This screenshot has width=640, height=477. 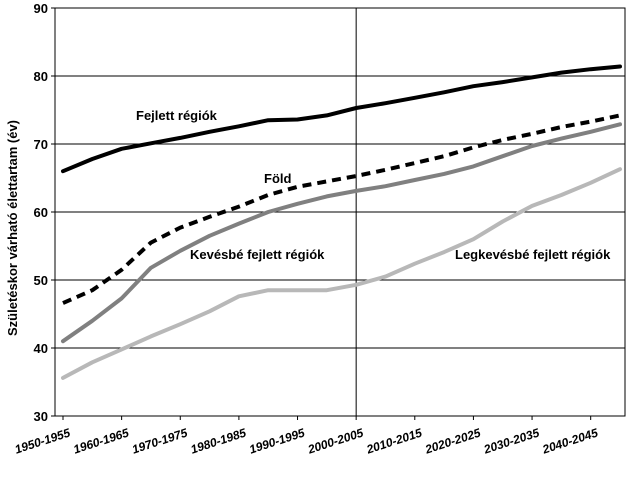 What do you see at coordinates (257, 254) in the screenshot?
I see `series-label-kevesbe-fejlett: Kevésbé fejlett régiók` at bounding box center [257, 254].